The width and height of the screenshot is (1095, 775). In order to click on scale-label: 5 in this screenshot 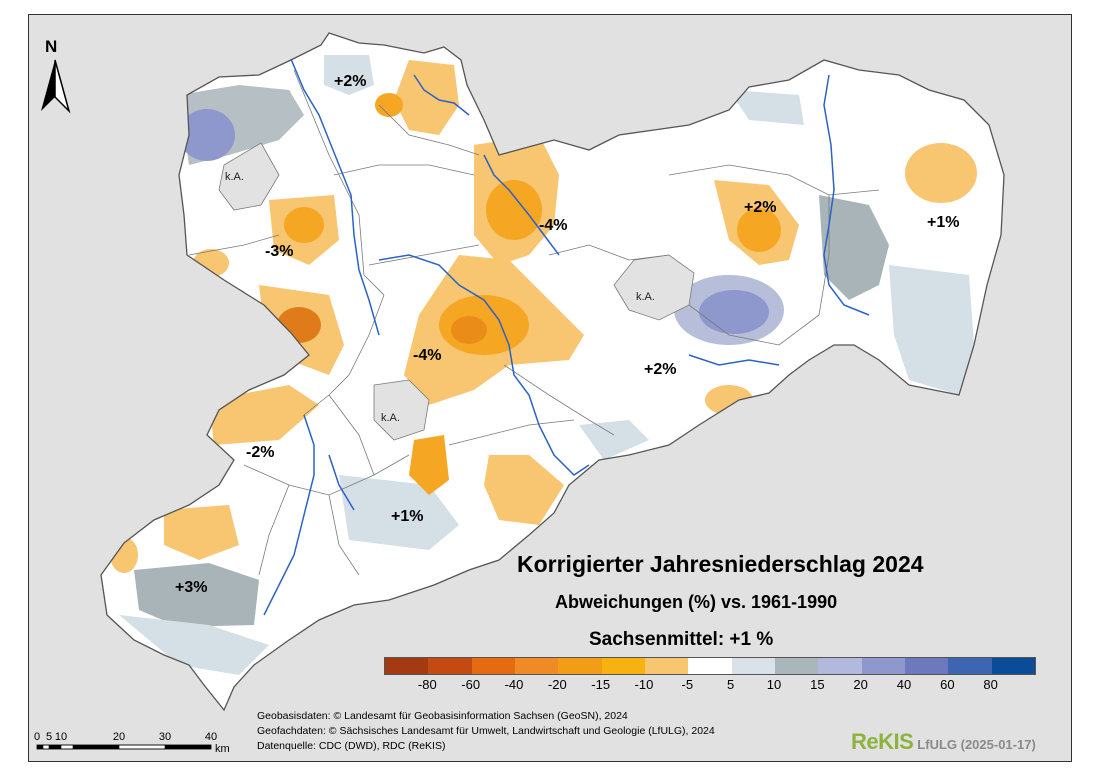, I will do `click(49, 737)`.